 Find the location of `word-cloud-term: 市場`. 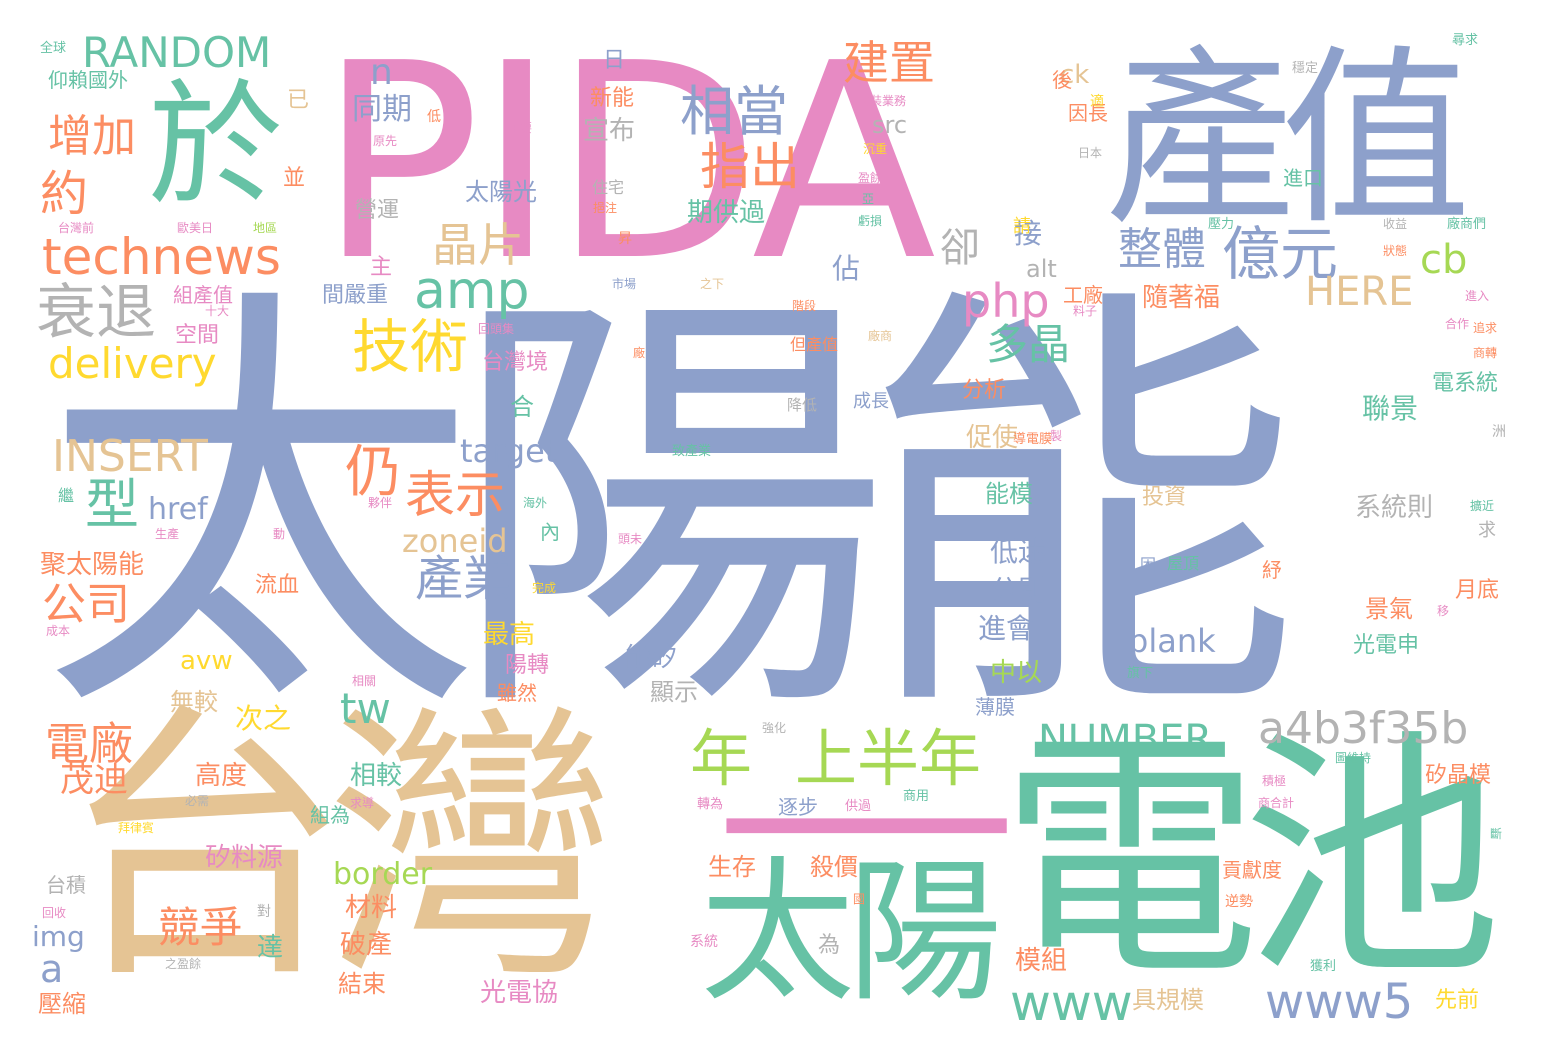

word-cloud-term: 市場 is located at coordinates (624, 284).